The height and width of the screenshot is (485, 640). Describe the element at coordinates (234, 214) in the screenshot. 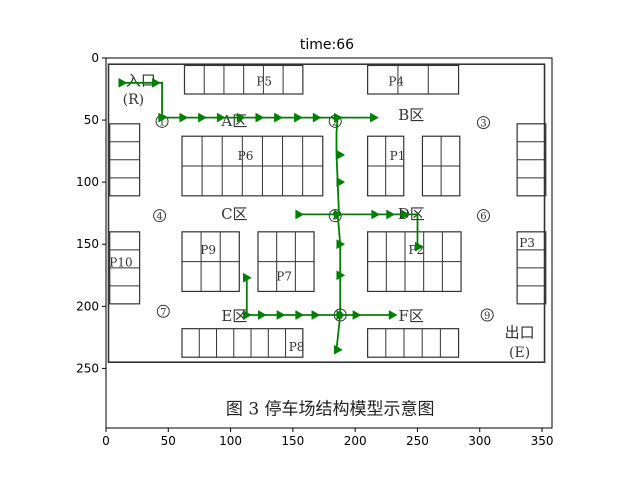

I see `zone-label: C区` at that location.